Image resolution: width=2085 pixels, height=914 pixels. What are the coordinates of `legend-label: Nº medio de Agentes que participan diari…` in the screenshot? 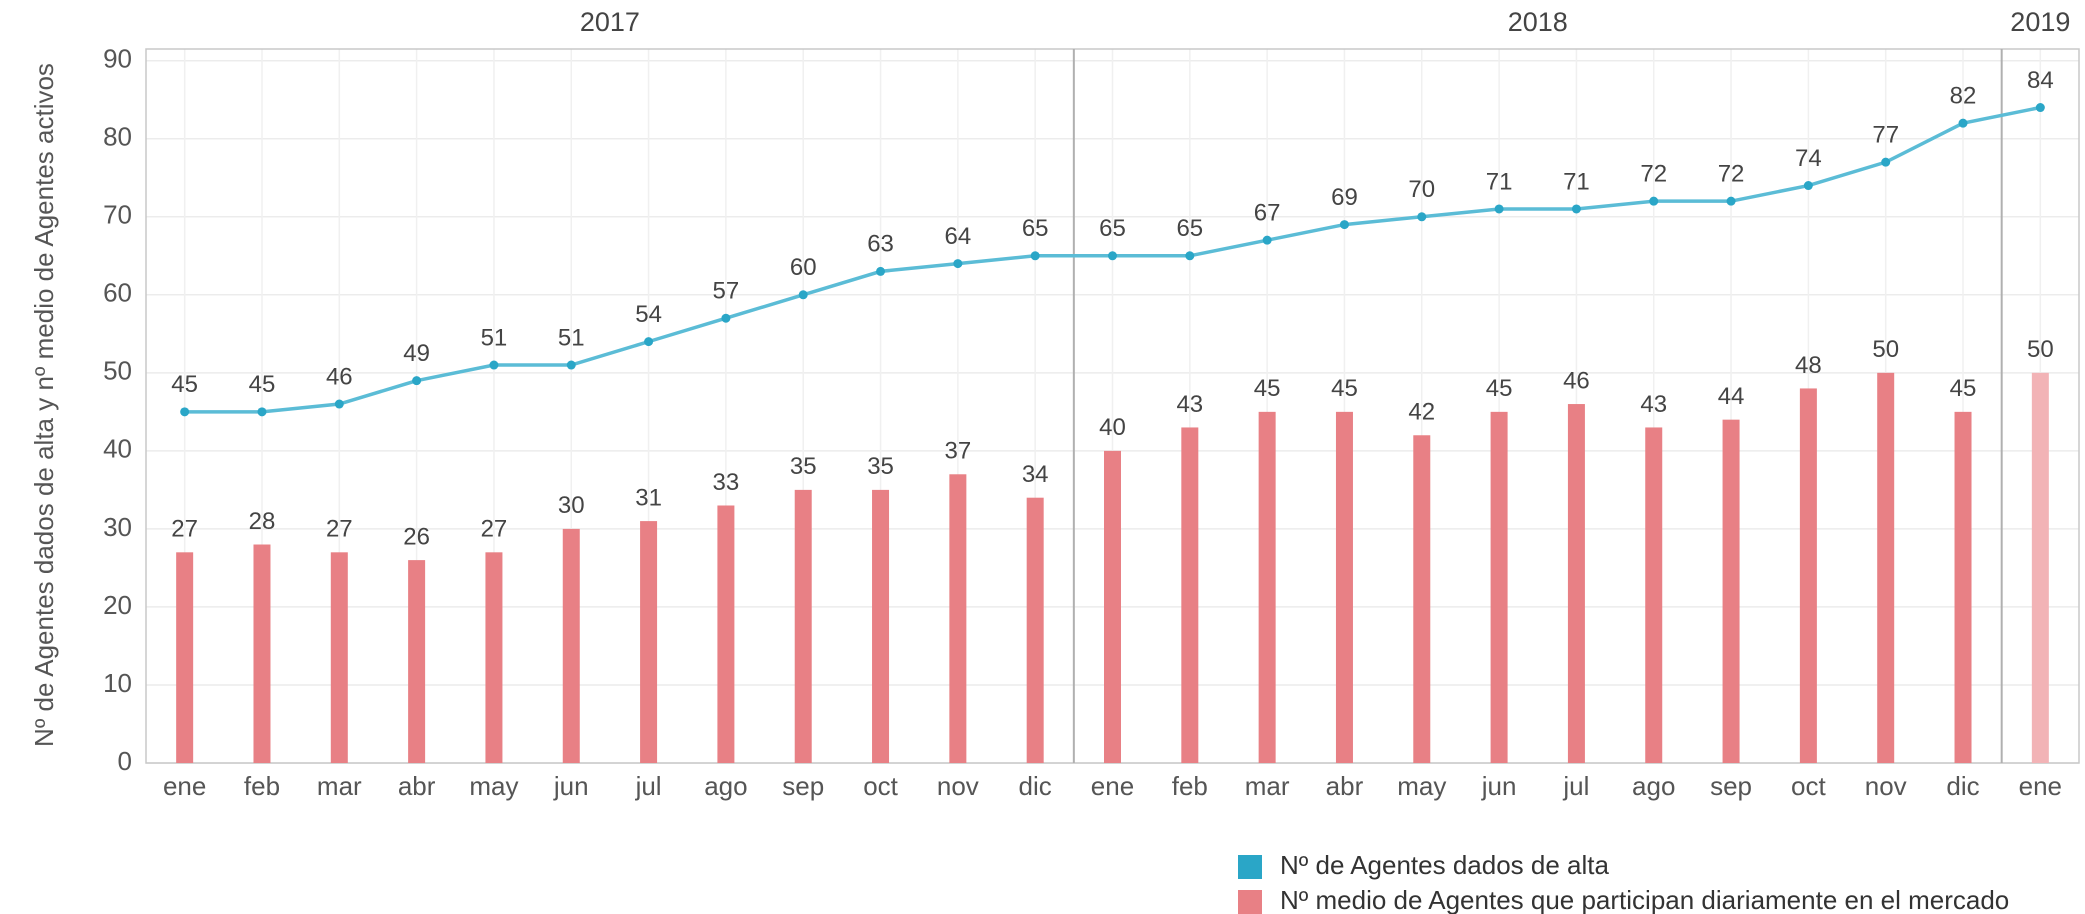 It's located at (1644, 899).